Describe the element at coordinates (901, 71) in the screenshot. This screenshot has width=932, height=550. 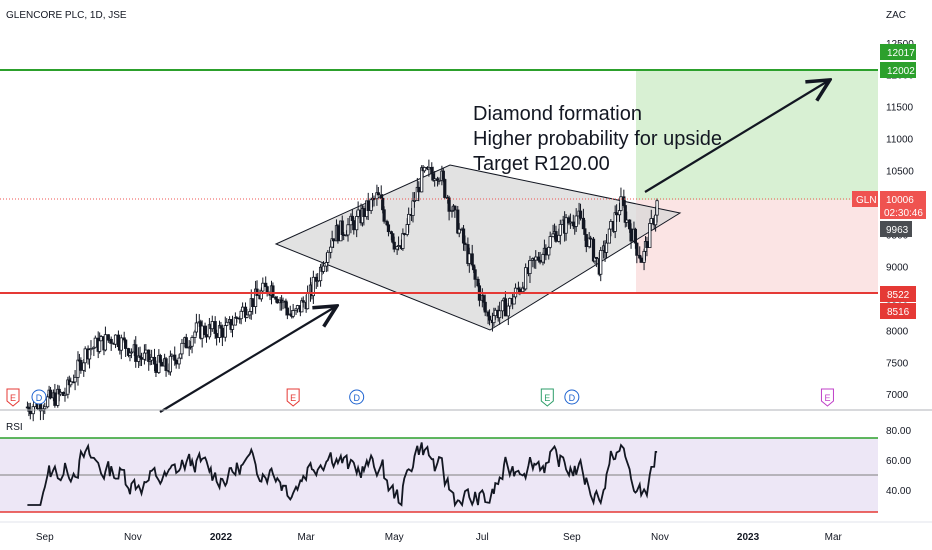
I see `resistance-value-bottom: 12002` at that location.